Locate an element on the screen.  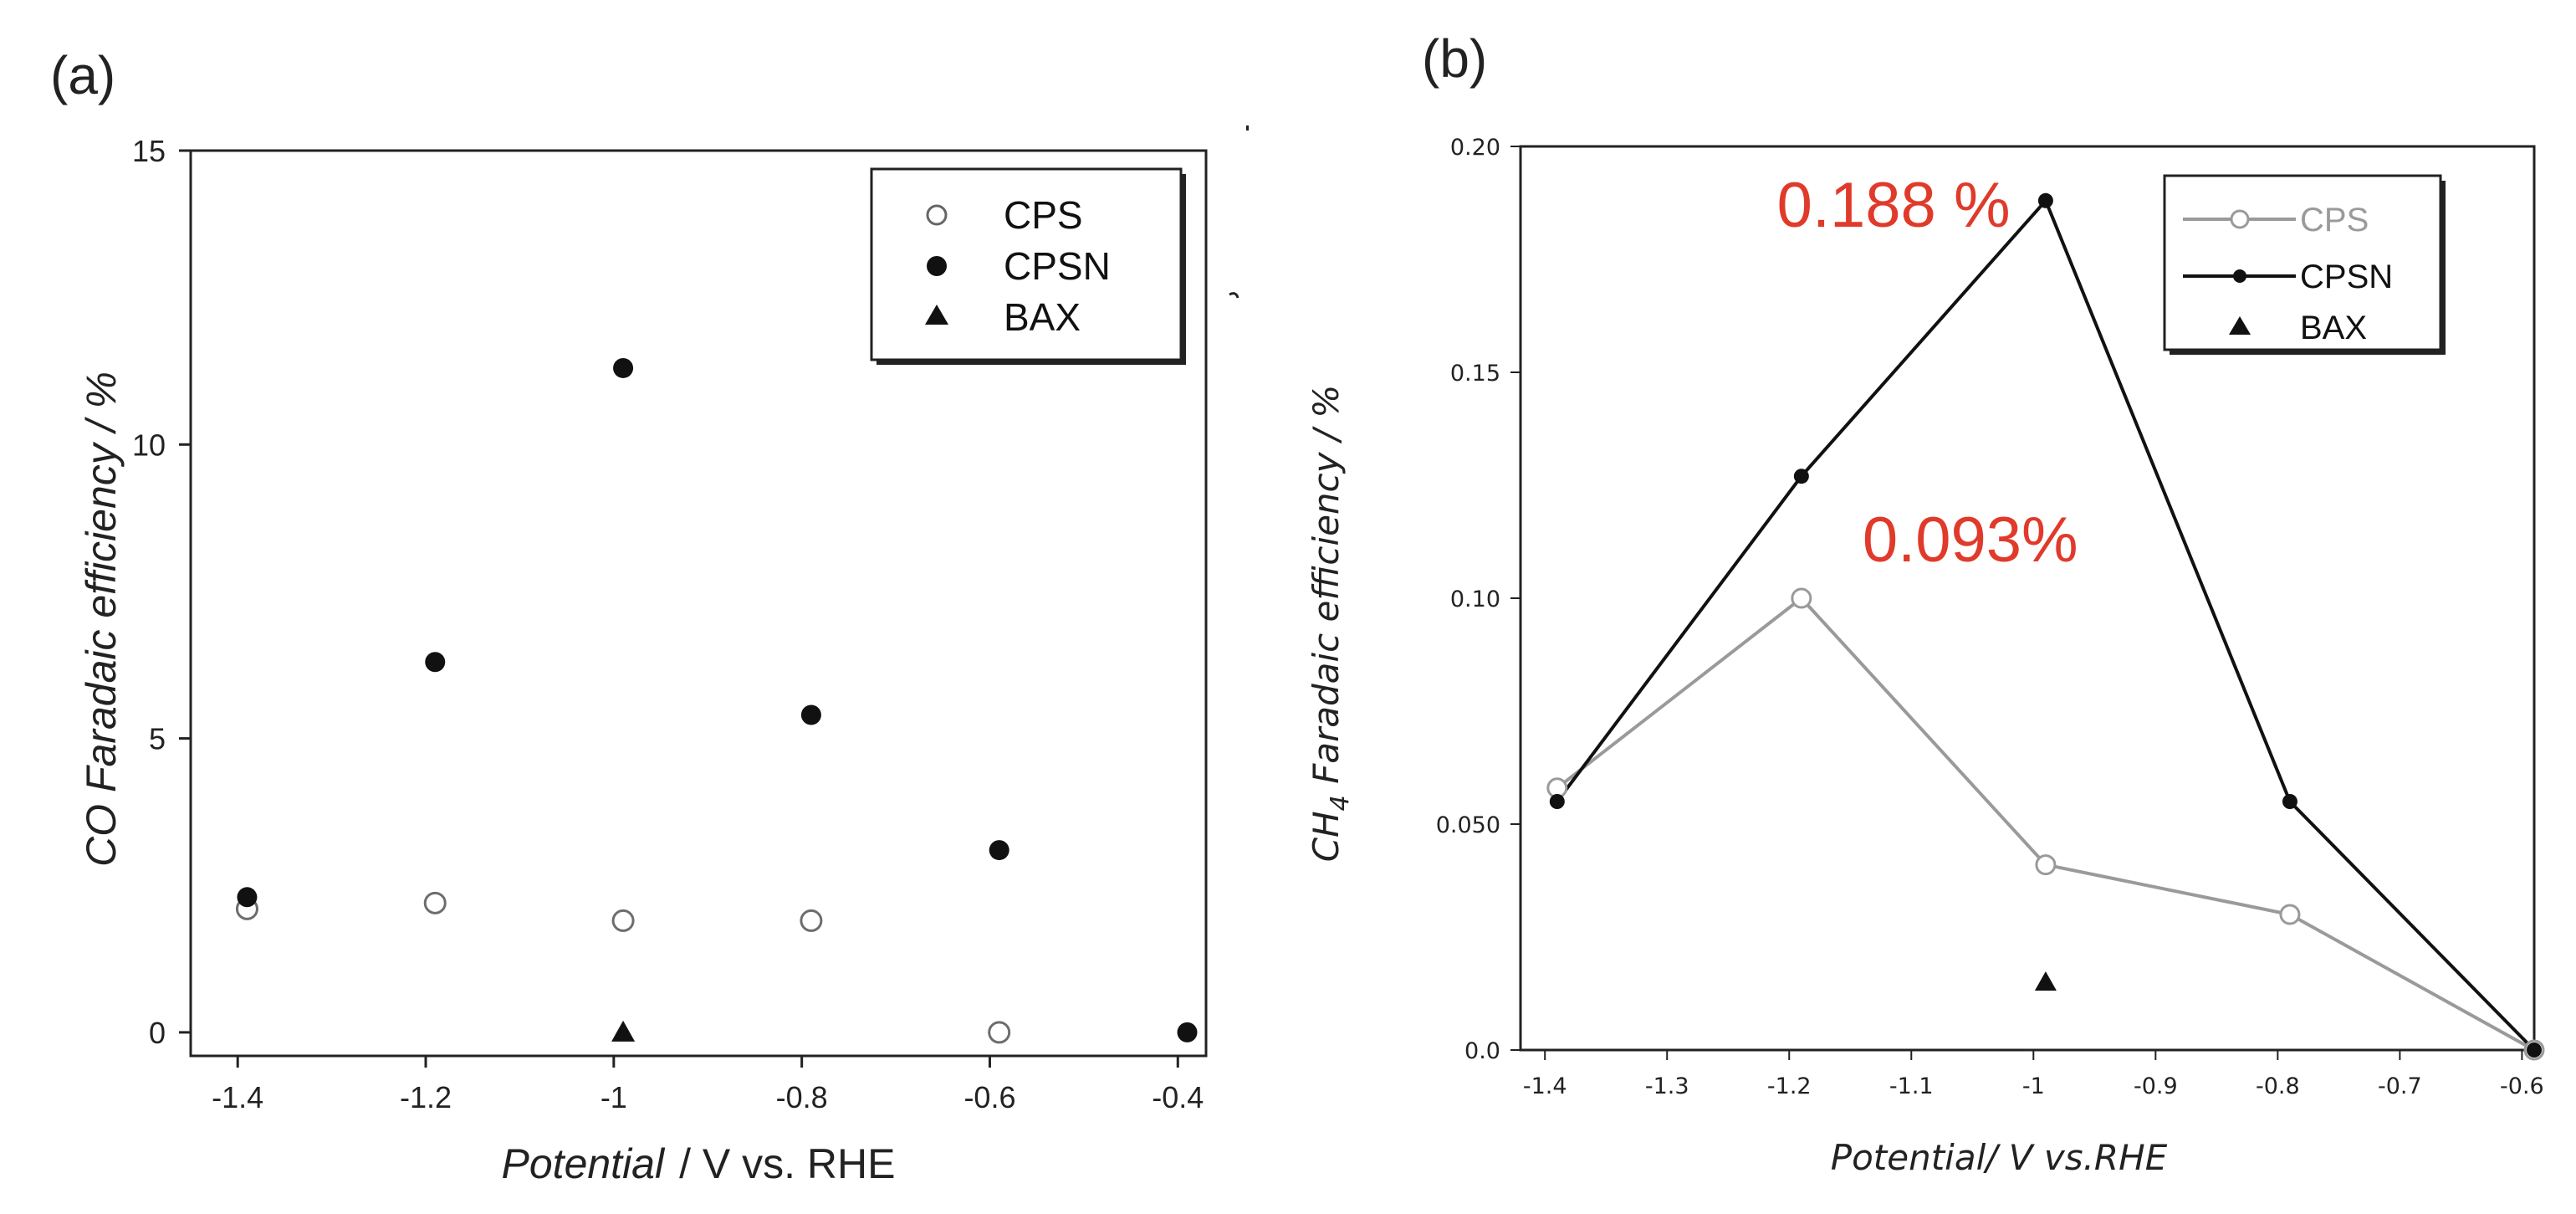
panel-b-legend-shadow-bottom is located at coordinates (2308, 353).